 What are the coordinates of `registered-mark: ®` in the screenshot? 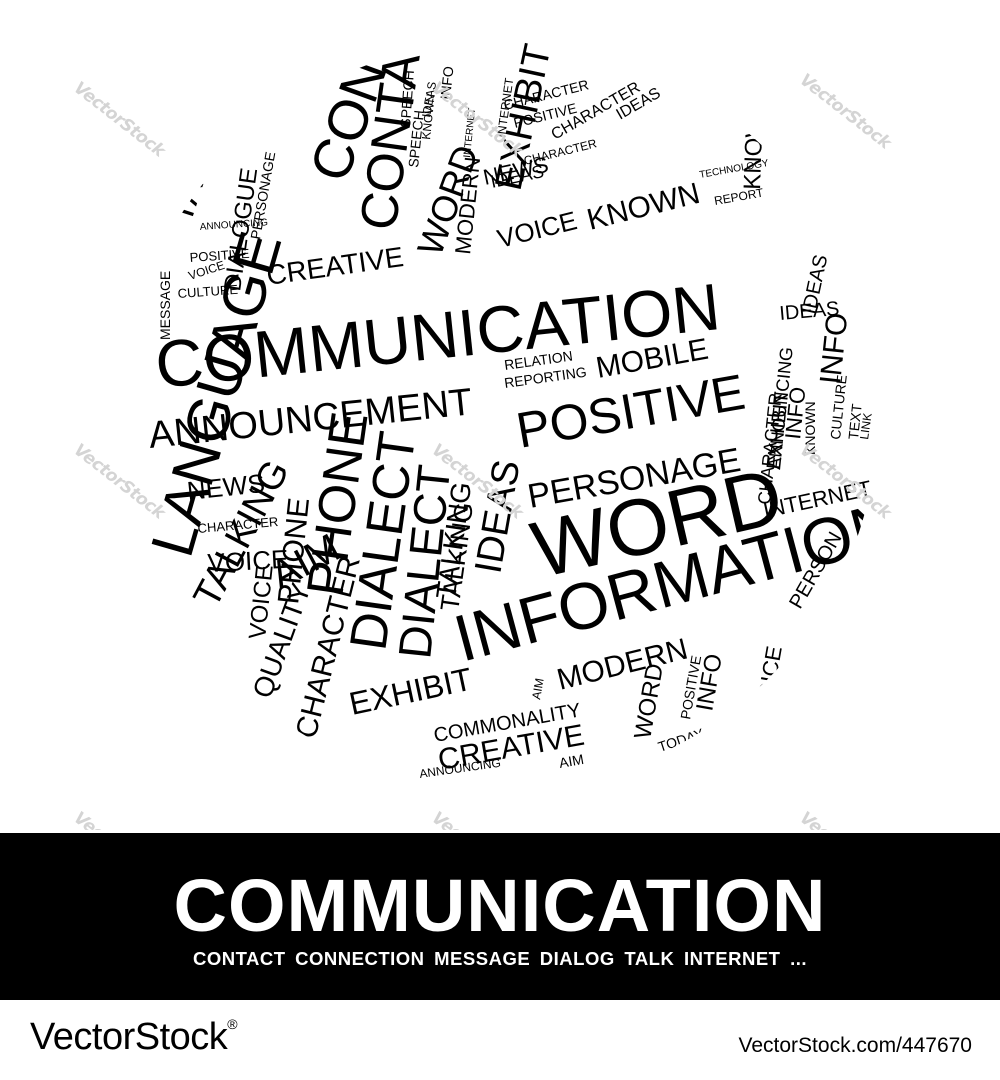 It's located at (232, 1024).